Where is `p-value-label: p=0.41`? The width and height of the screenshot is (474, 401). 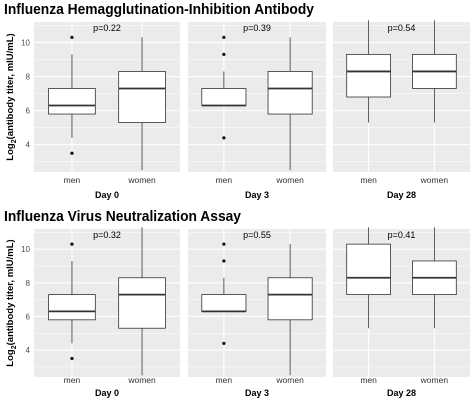
p-value-label: p=0.41 is located at coordinates (402, 235).